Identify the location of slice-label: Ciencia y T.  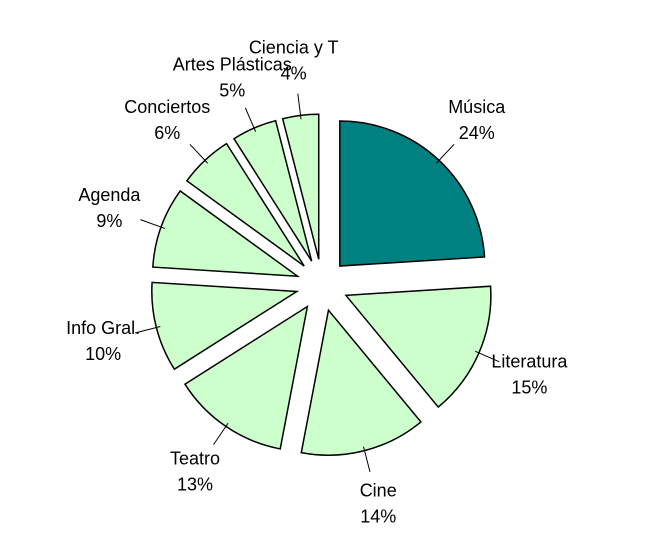
(294, 48).